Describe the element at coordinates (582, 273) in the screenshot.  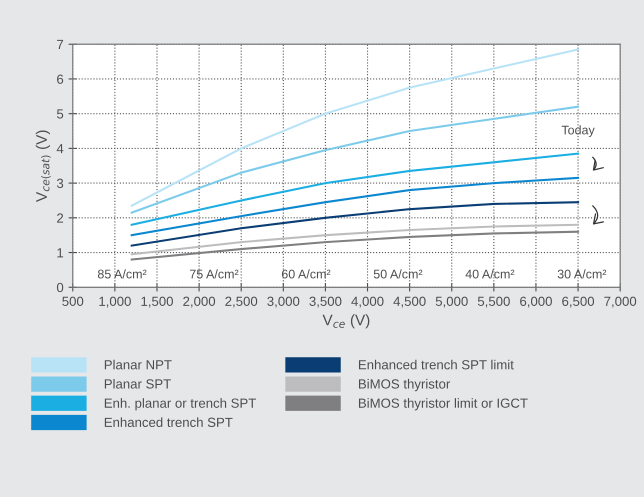
I see `annotation: 30 A/cm²` at that location.